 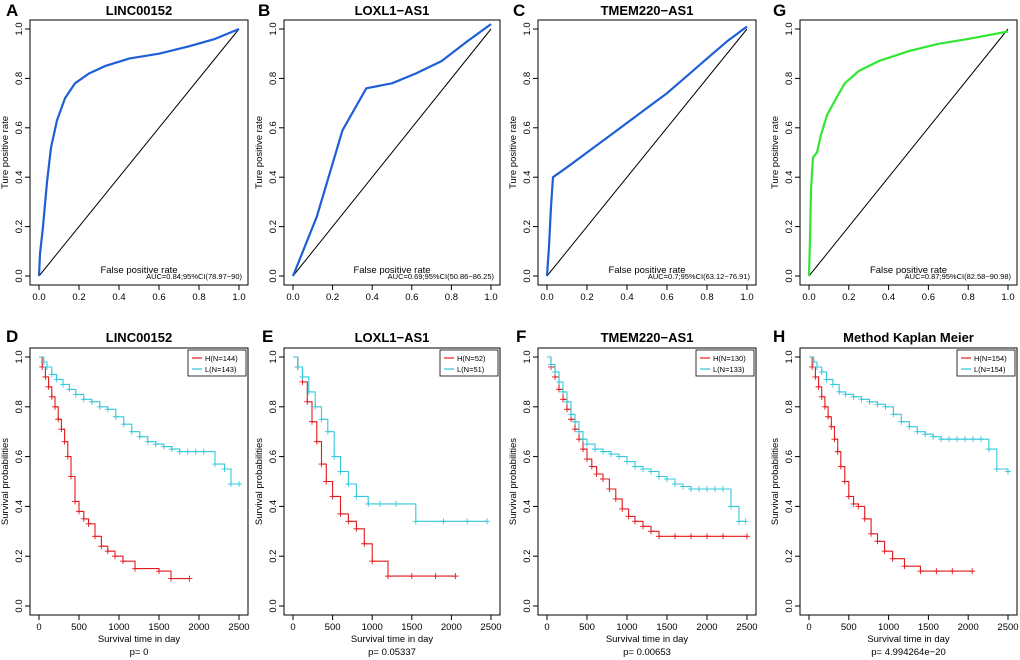 What do you see at coordinates (78, 297) in the screenshot?
I see `x-tick-label: 0.2` at bounding box center [78, 297].